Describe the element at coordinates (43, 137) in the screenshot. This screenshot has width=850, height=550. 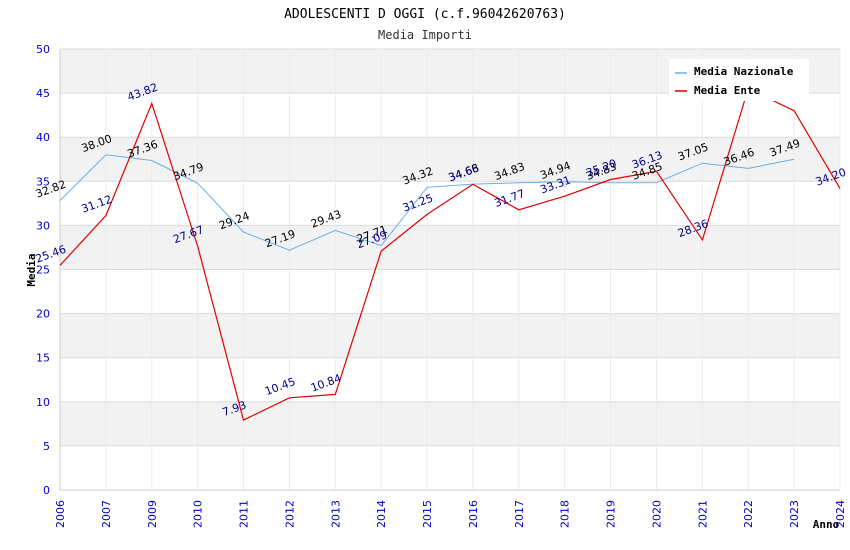
I see `y-tick-label: 40` at that location.